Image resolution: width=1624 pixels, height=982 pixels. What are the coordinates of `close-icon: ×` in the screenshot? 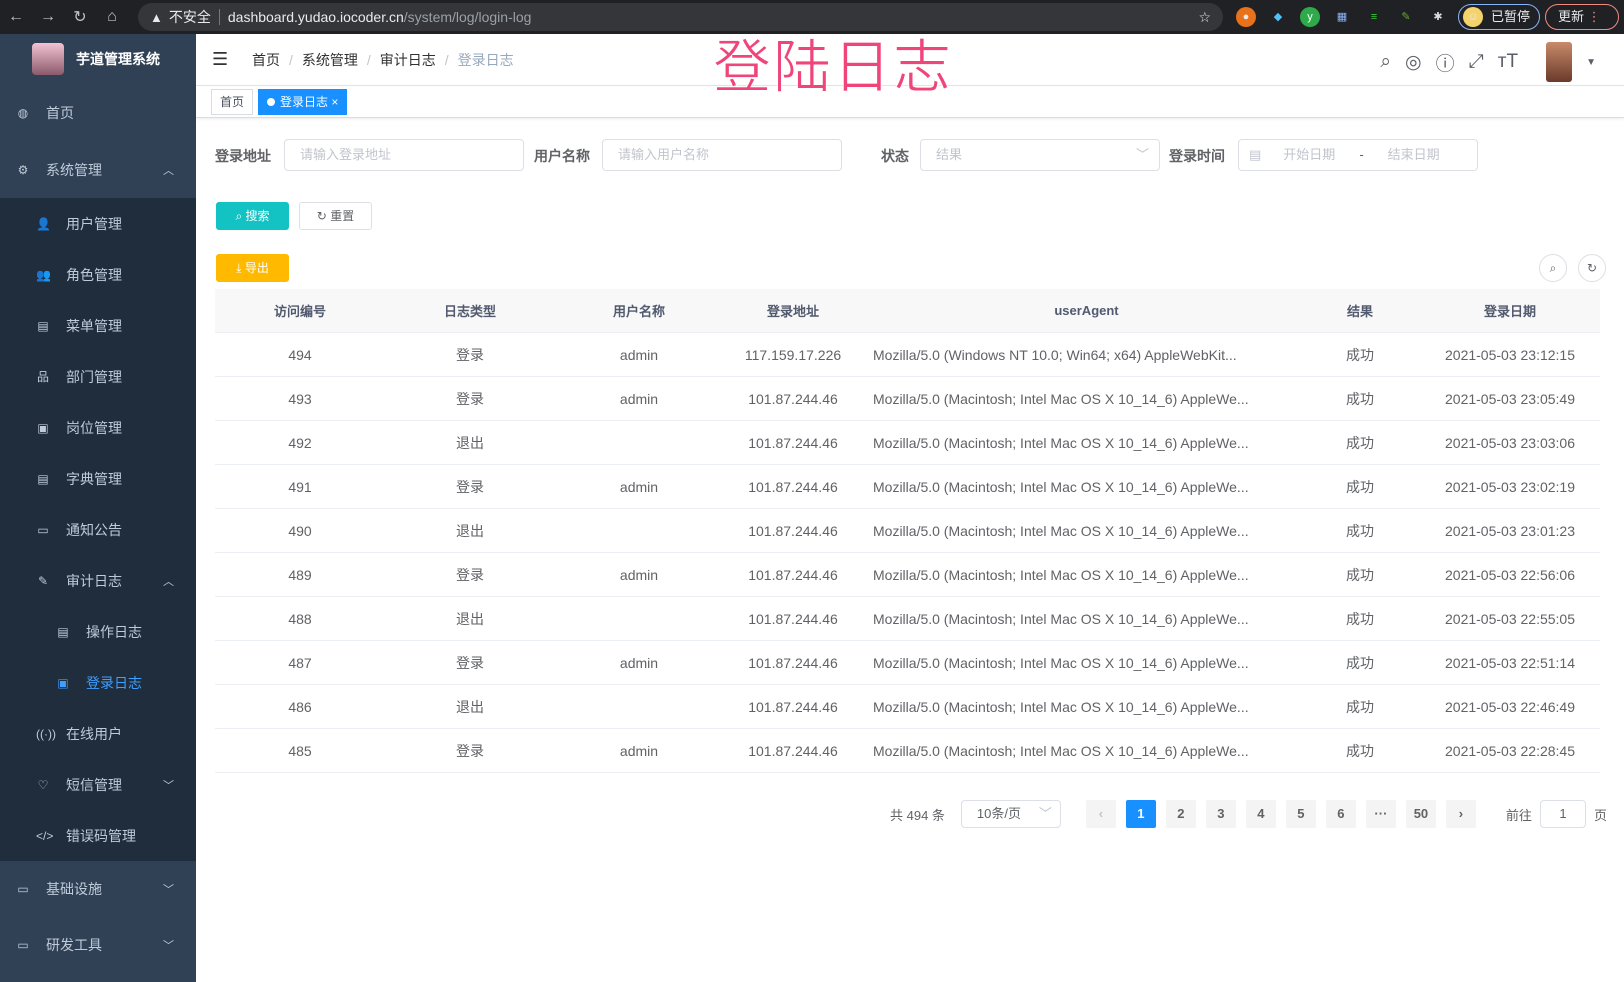 It's located at (335, 102).